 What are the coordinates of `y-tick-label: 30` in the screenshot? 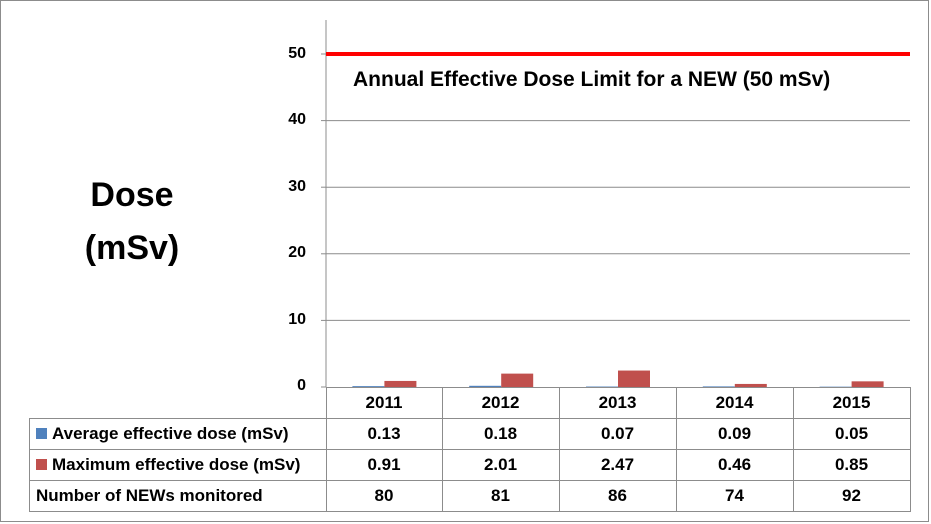 It's located at (297, 186).